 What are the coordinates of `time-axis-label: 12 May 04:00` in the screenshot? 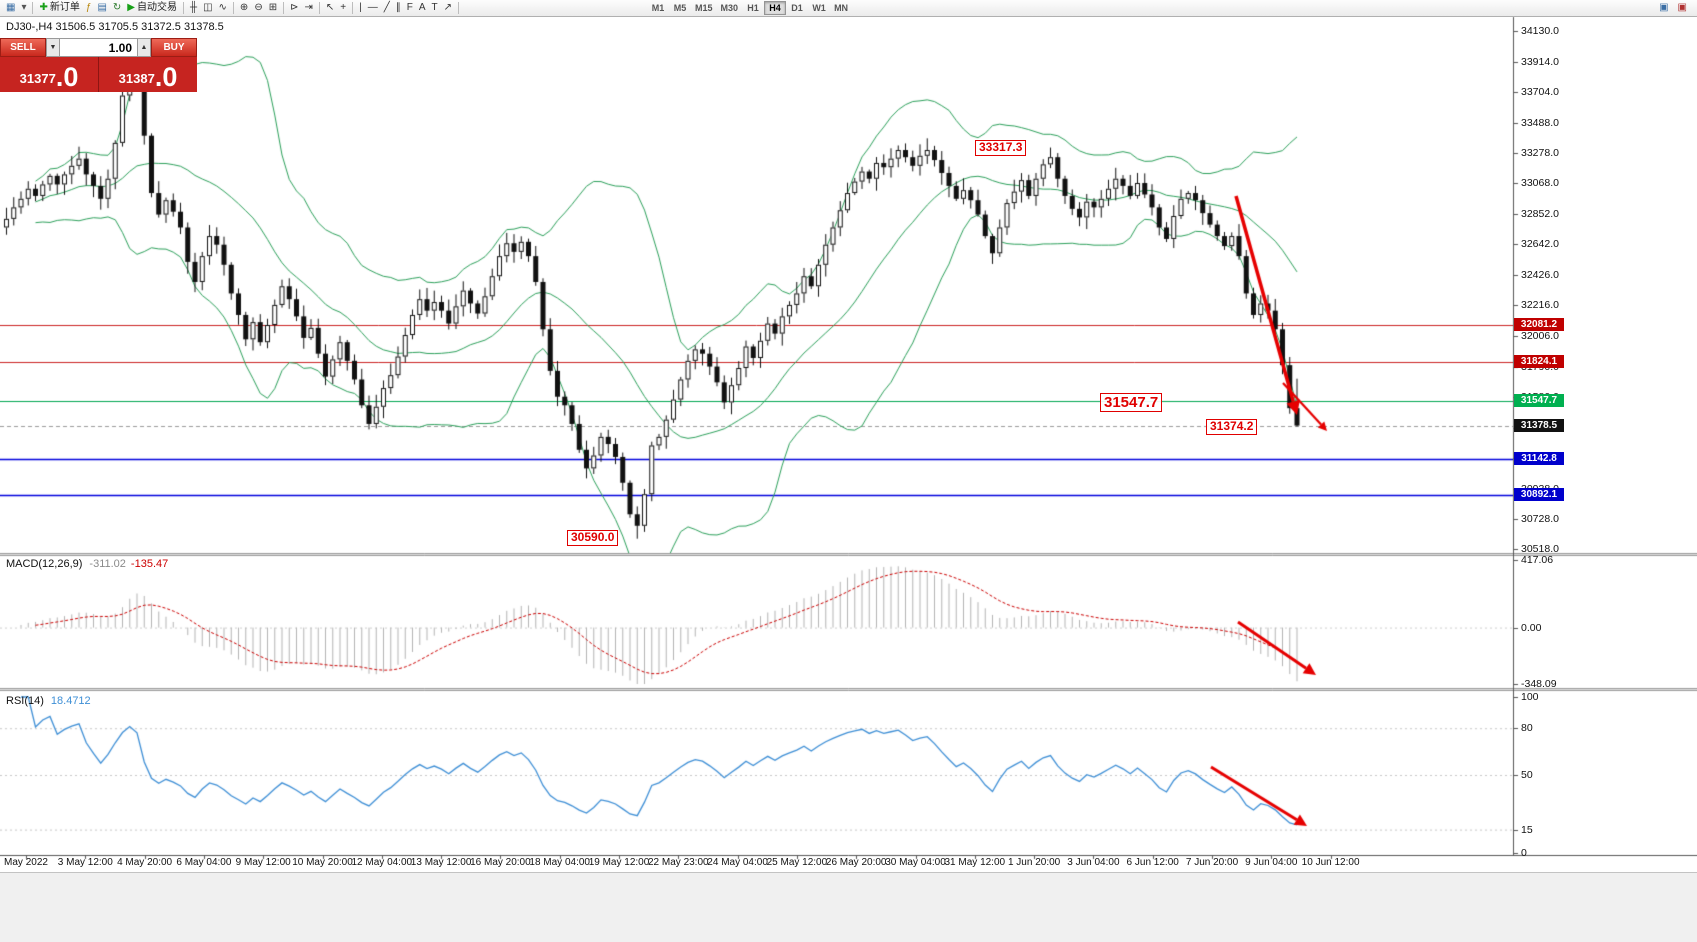 It's located at (382, 862).